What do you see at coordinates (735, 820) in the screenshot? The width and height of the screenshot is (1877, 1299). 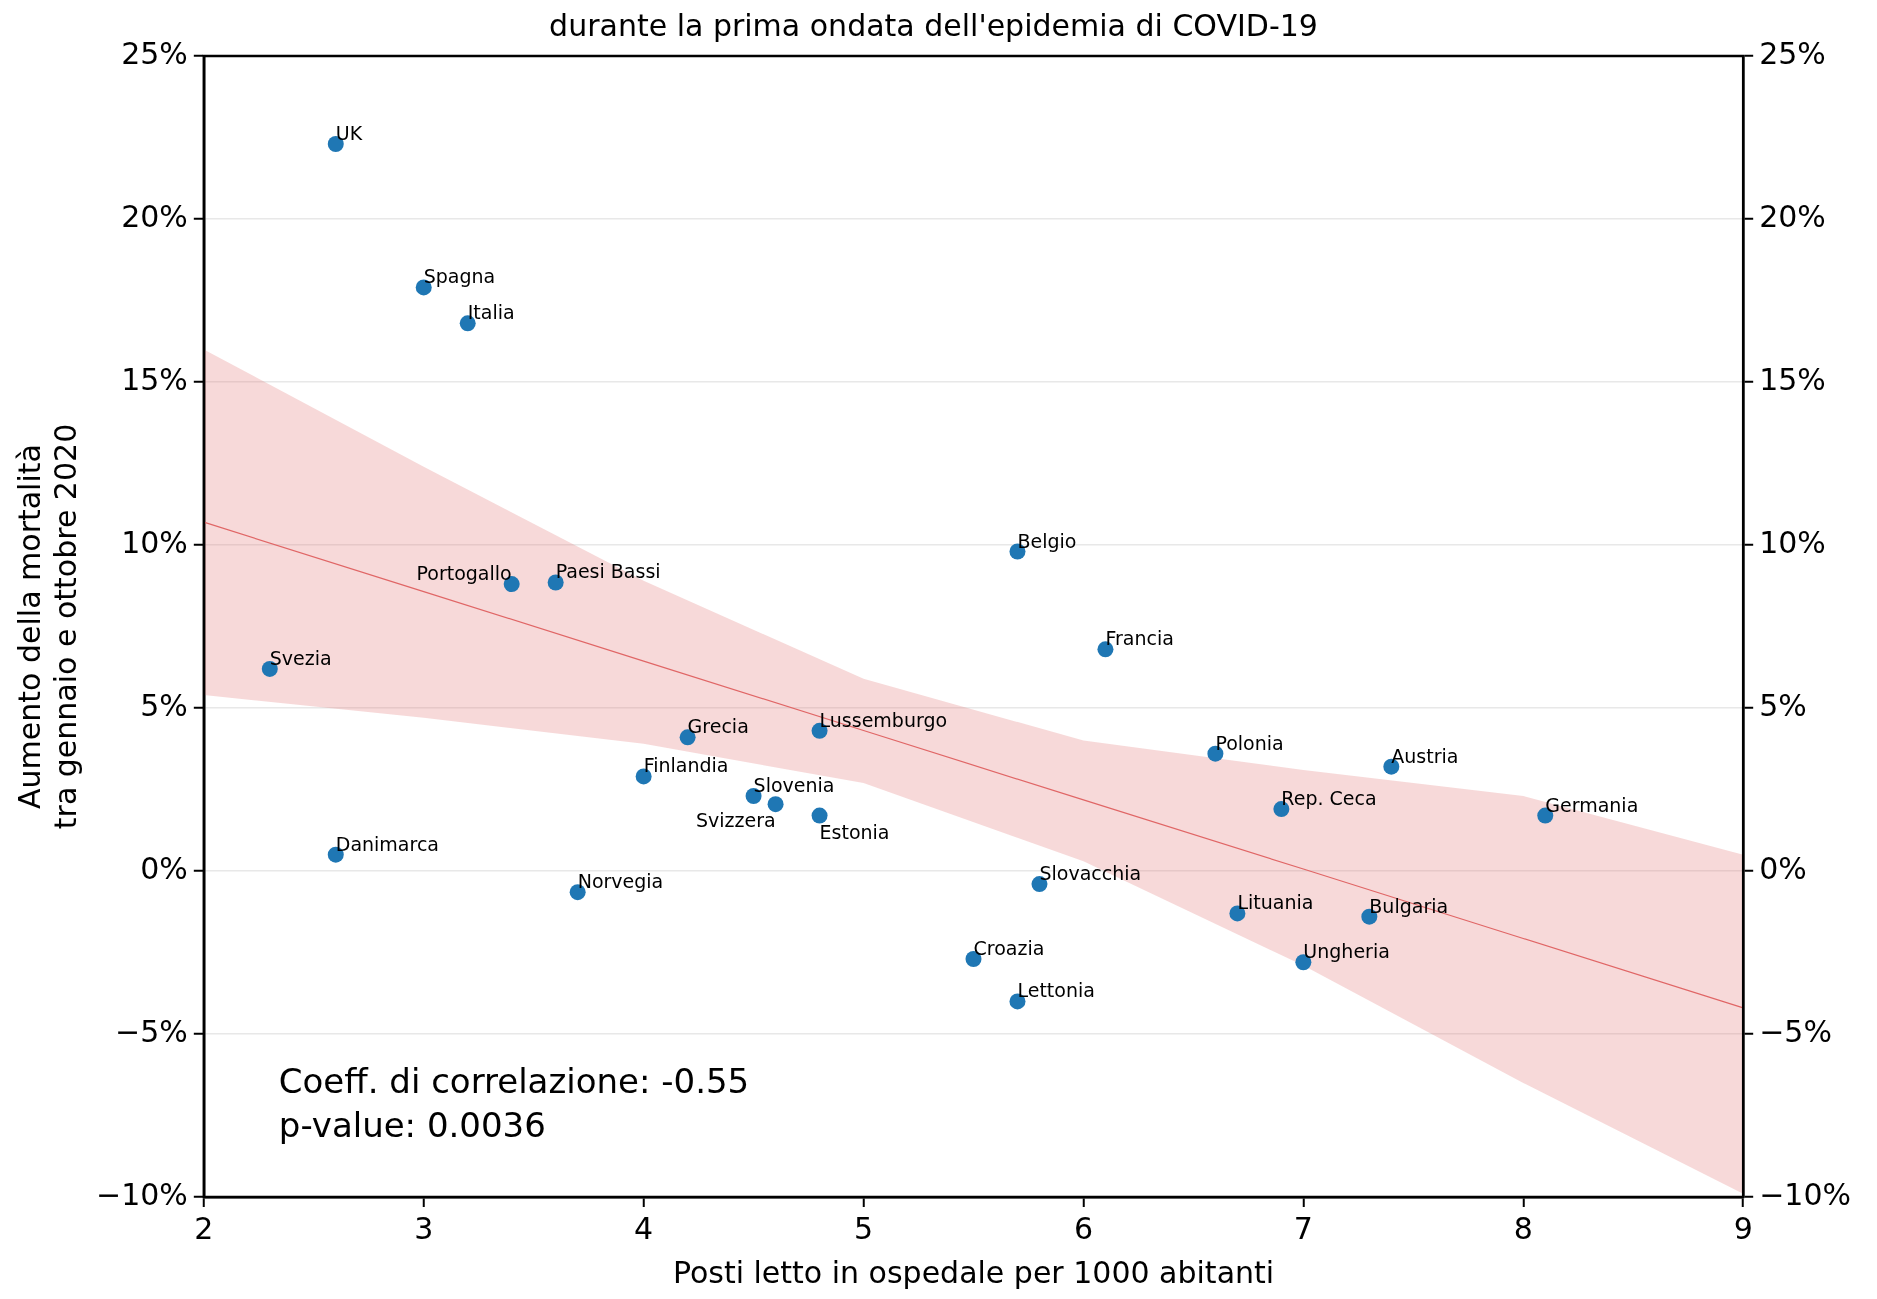 I see `annotation: Svizzera` at bounding box center [735, 820].